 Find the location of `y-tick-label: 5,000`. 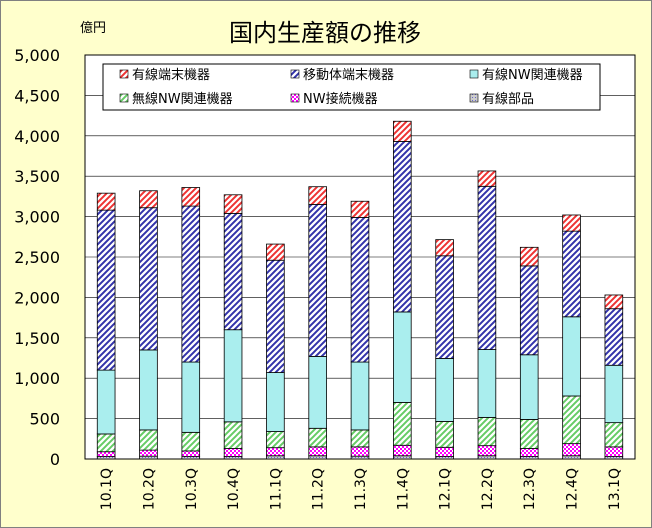

y-tick-label: 5,000 is located at coordinates (37, 55).